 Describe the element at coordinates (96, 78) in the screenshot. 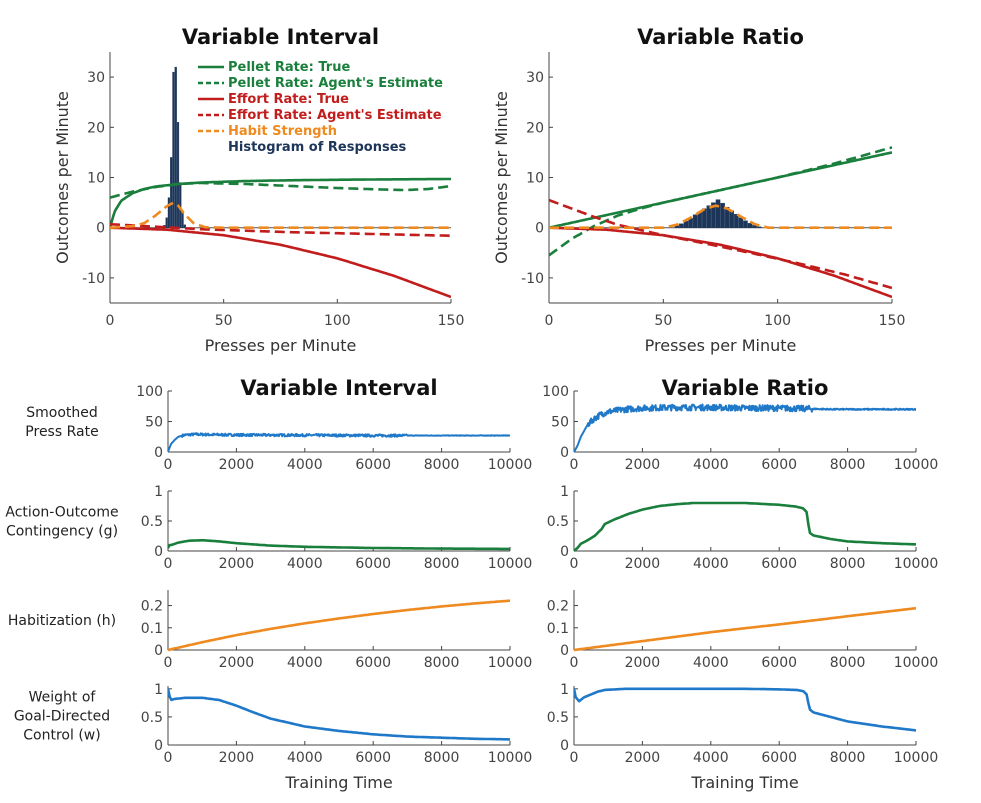

I see `y-tick-label: 30` at that location.